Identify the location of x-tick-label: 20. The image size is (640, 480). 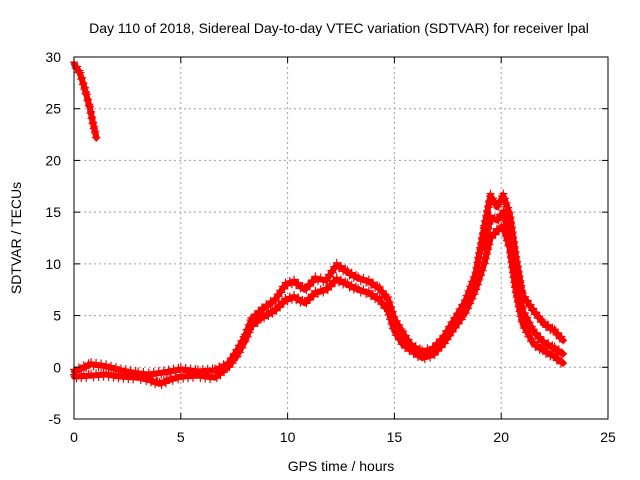
(501, 437).